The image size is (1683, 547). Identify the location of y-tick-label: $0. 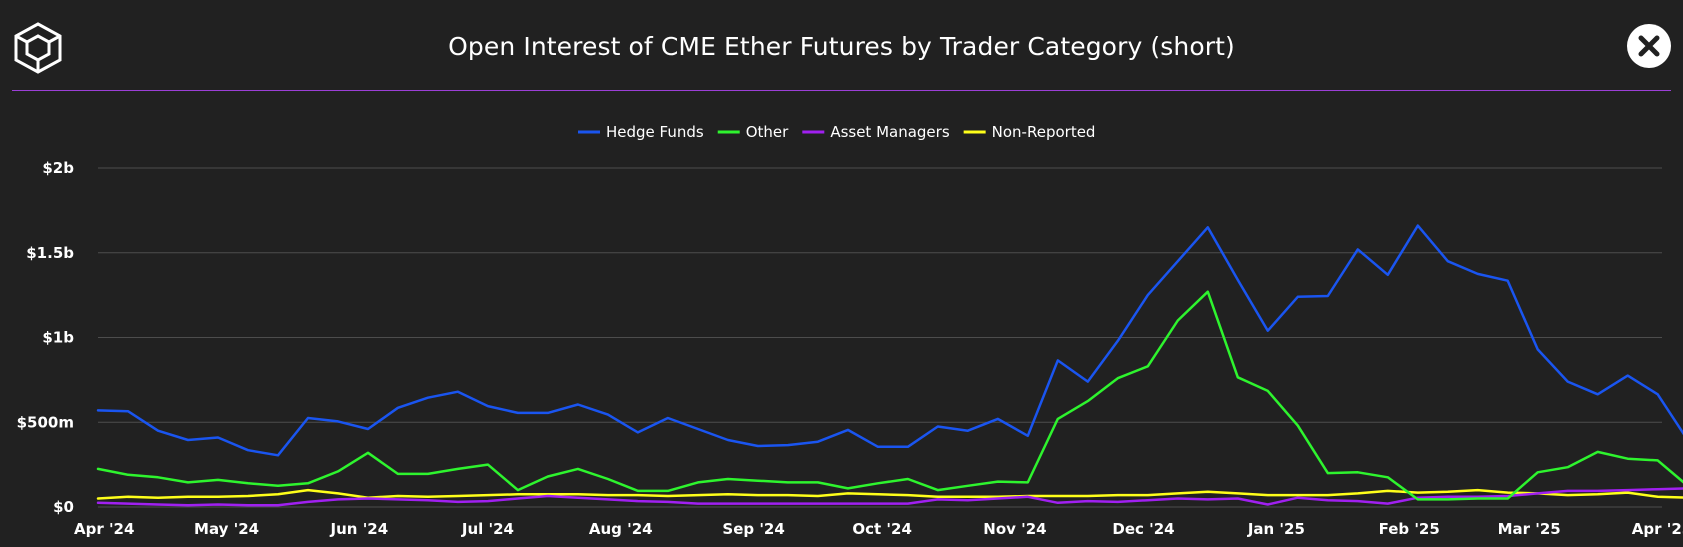
(63, 507).